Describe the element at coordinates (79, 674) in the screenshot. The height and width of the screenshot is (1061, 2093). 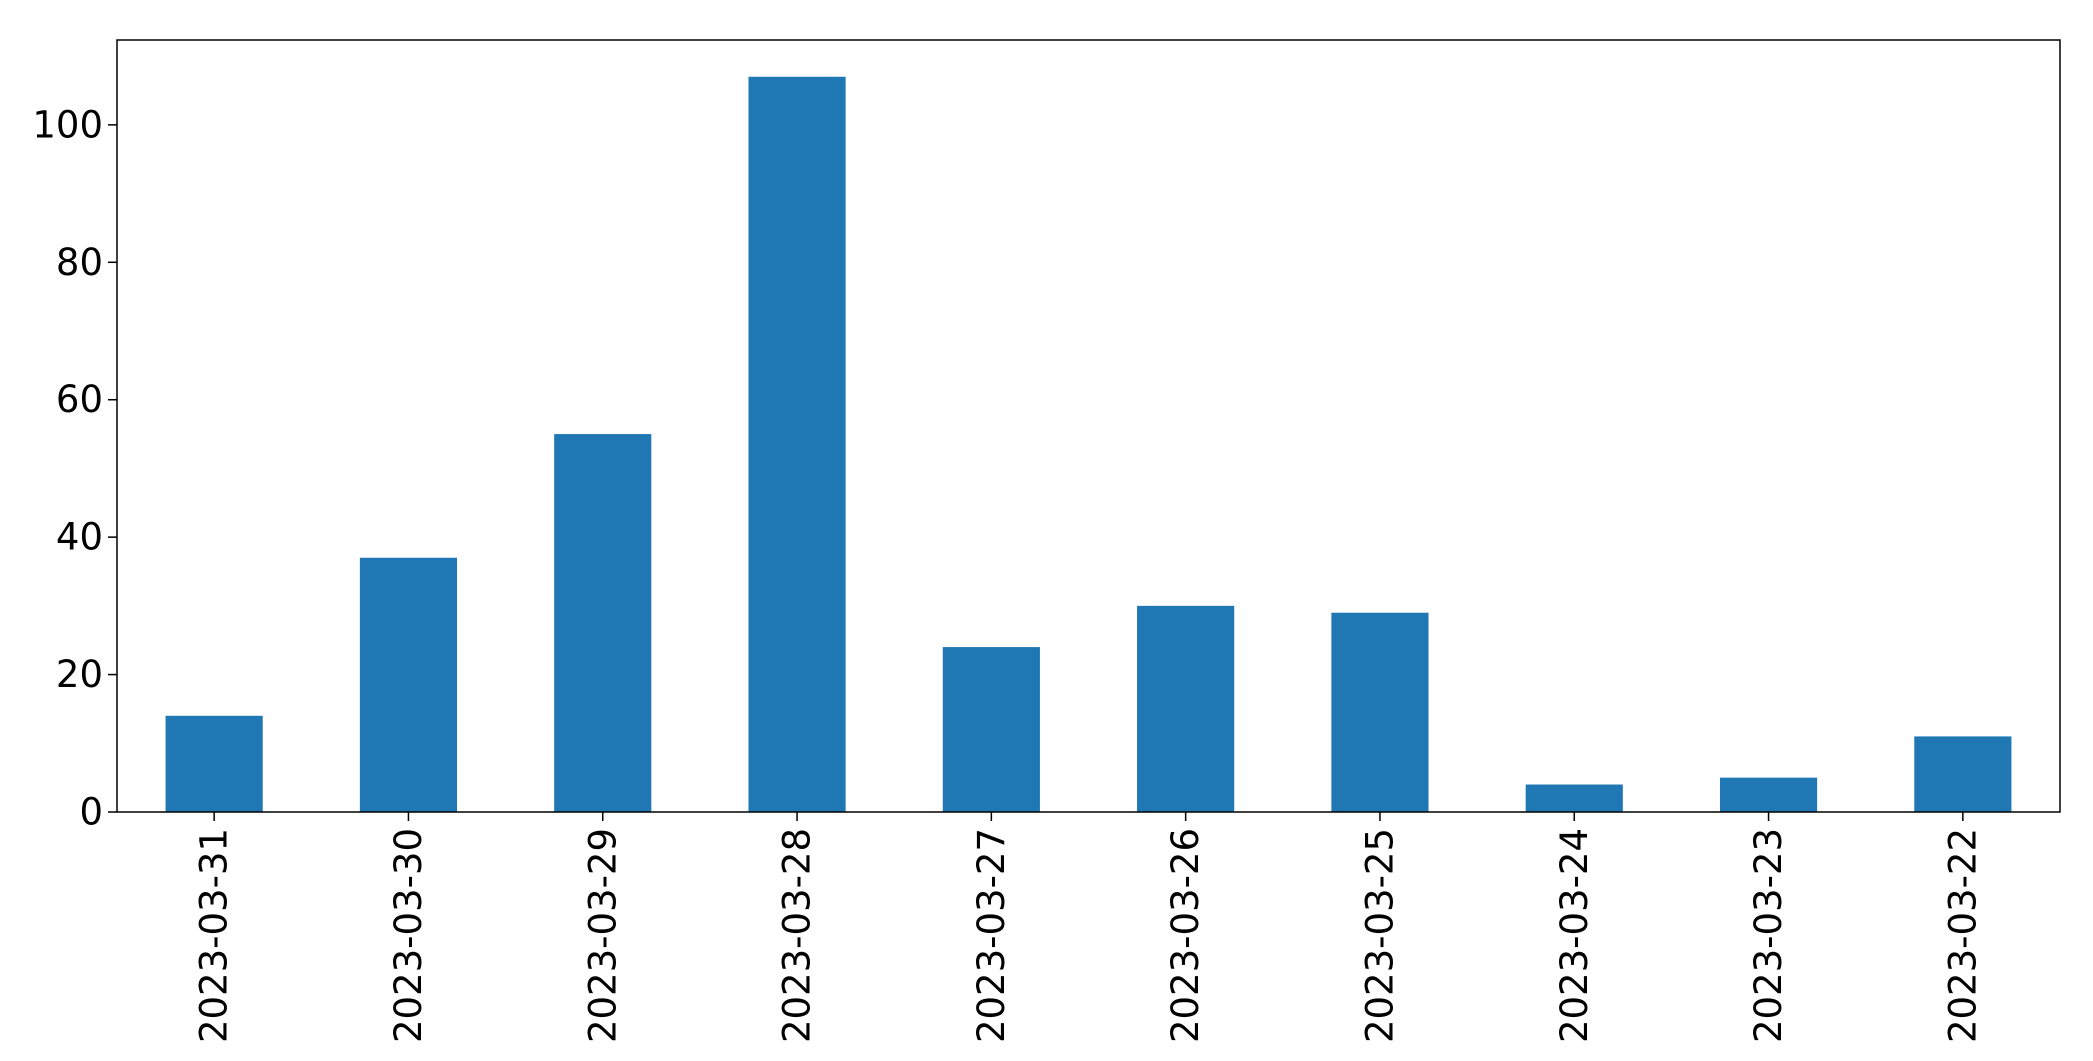
I see `y-tick-label: 20` at that location.